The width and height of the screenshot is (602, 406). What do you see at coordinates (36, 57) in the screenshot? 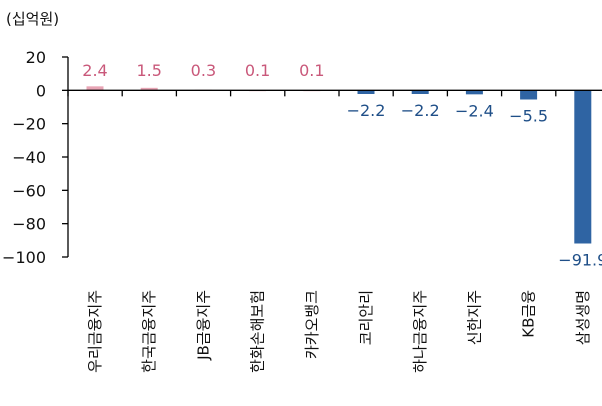
I see `y-tick-label: 20` at bounding box center [36, 57].